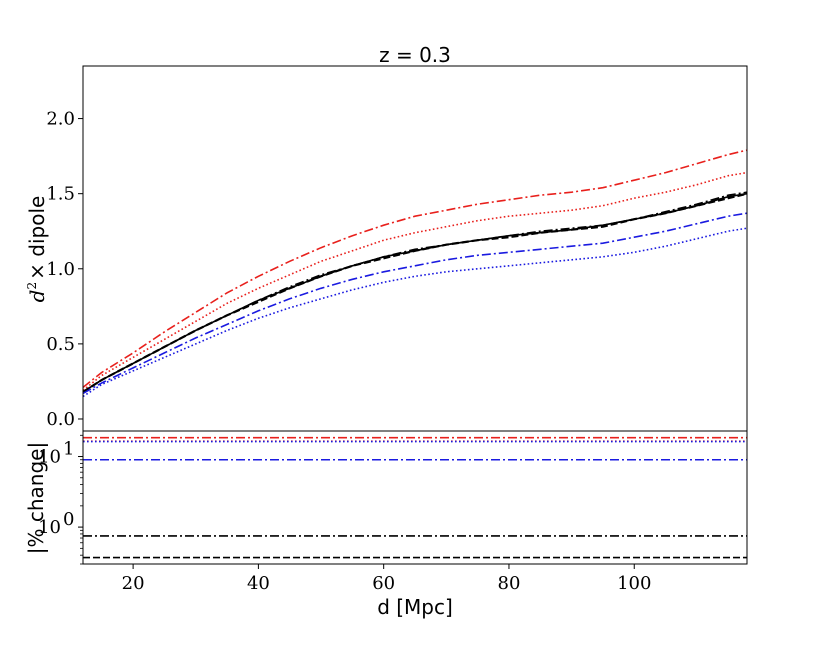 The width and height of the screenshot is (830, 664). I want to click on top-y-axis-label: d2 × dipole, so click(37, 249).